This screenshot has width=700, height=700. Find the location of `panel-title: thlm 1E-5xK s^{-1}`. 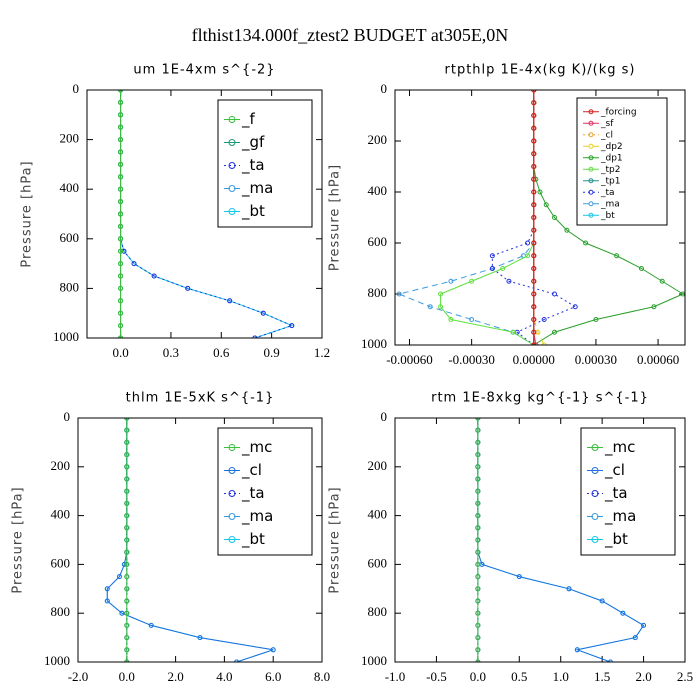

panel-title: thlm 1E-5xK s^{-1} is located at coordinates (200, 398).